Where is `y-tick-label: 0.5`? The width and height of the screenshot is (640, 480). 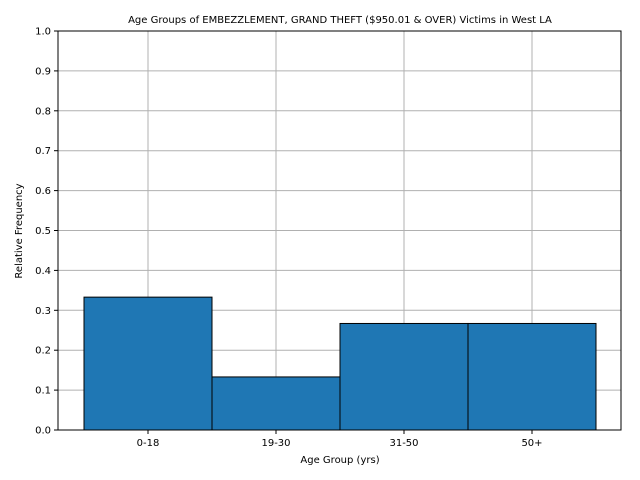 y-tick-label: 0.5 is located at coordinates (43, 231).